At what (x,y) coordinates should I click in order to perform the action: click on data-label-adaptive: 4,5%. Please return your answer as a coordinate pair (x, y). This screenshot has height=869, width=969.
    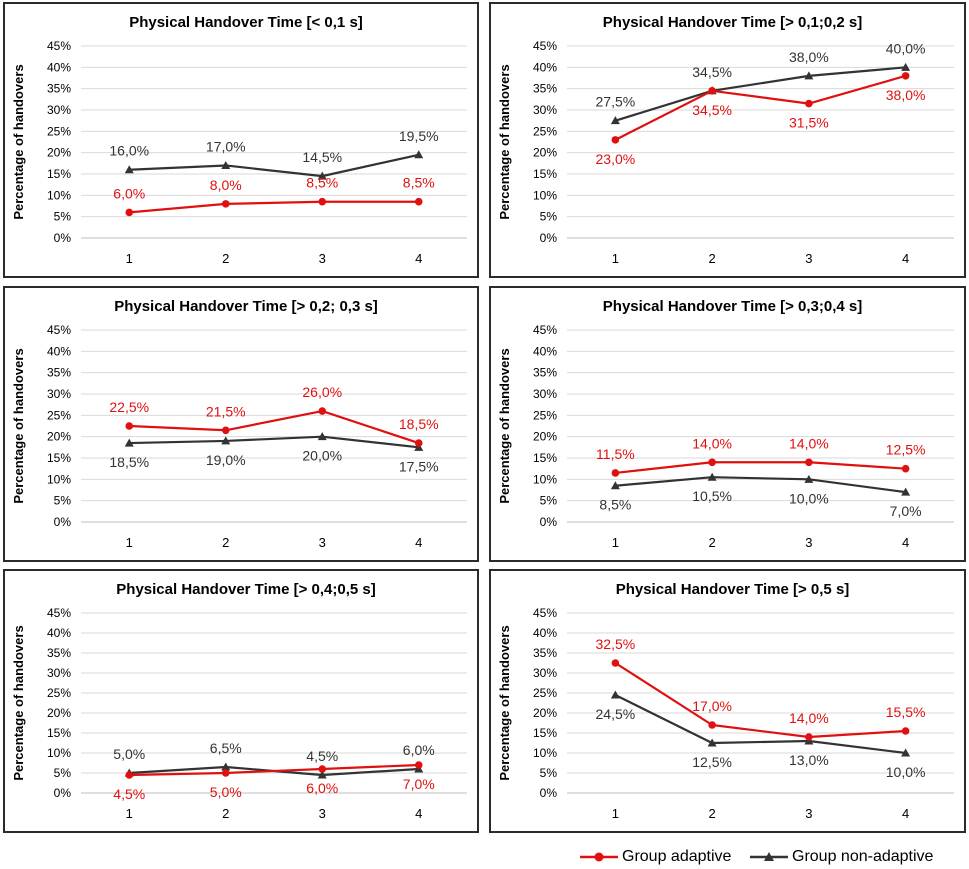
    Looking at the image, I should click on (129, 794).